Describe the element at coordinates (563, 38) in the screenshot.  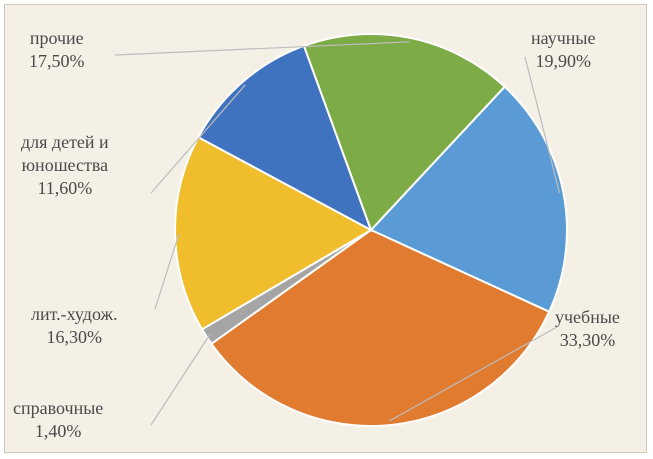
I see `label-nauchnye-name: научные` at that location.